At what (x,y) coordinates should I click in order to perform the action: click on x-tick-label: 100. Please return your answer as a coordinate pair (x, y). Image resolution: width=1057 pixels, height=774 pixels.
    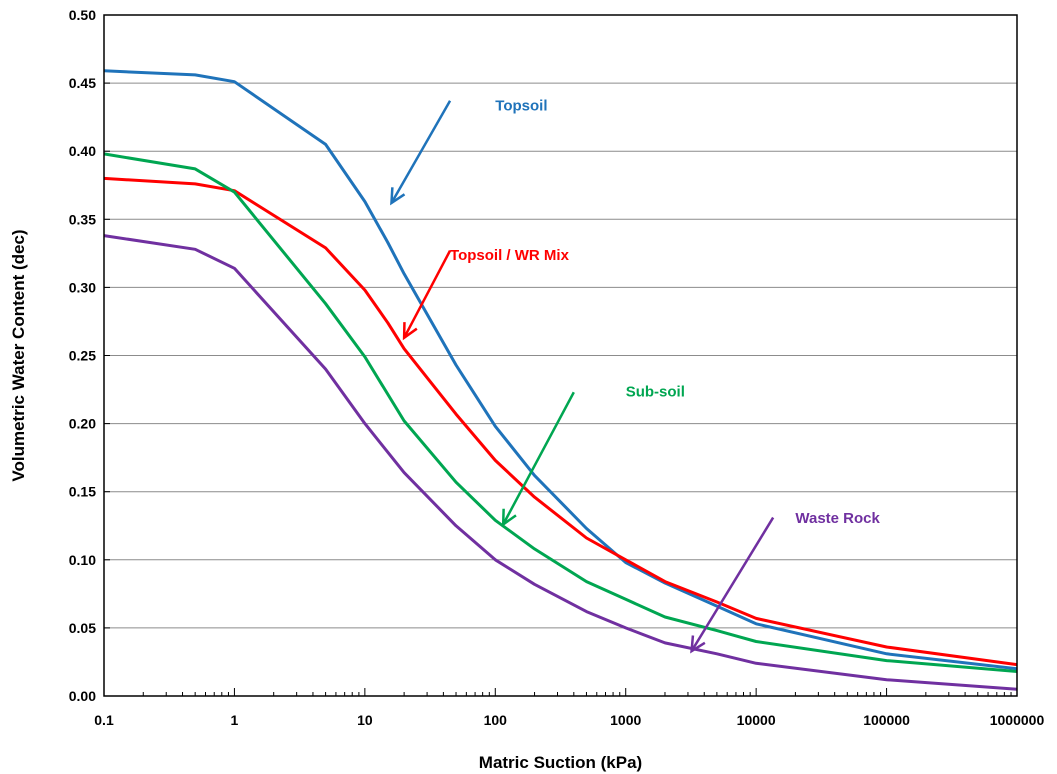
    Looking at the image, I should click on (496, 720).